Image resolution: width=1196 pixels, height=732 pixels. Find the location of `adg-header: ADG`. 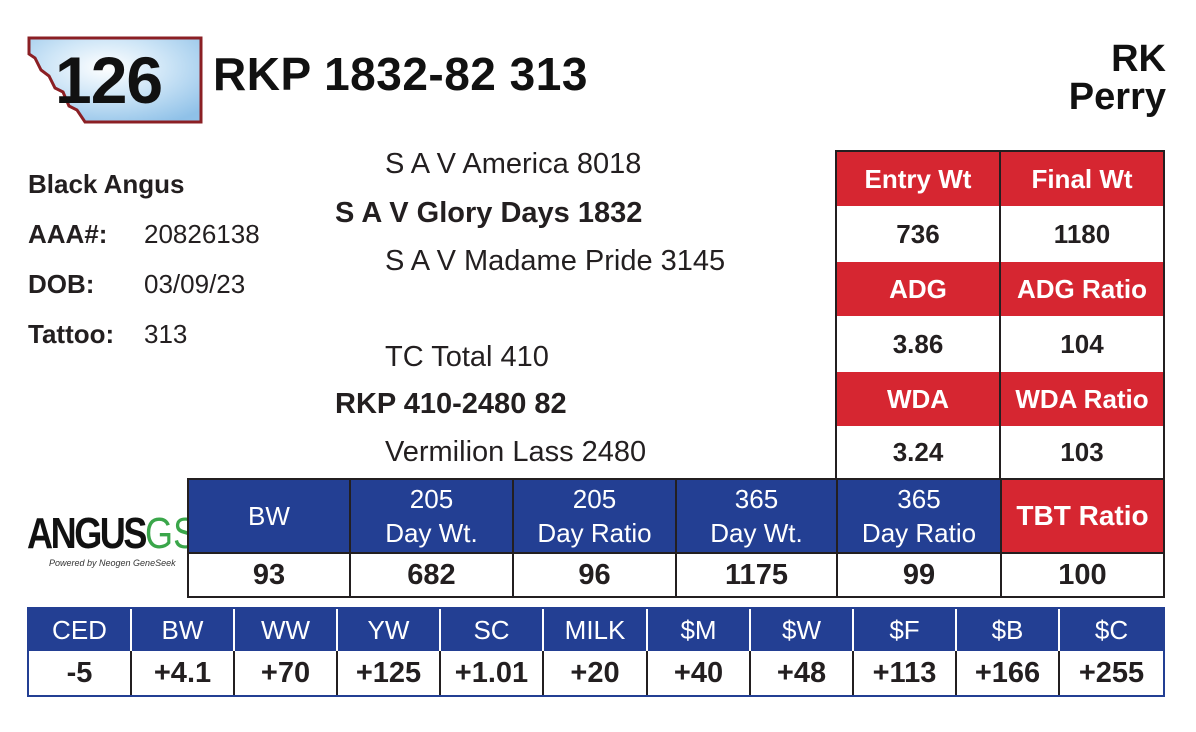

adg-header: ADG is located at coordinates (919, 289).